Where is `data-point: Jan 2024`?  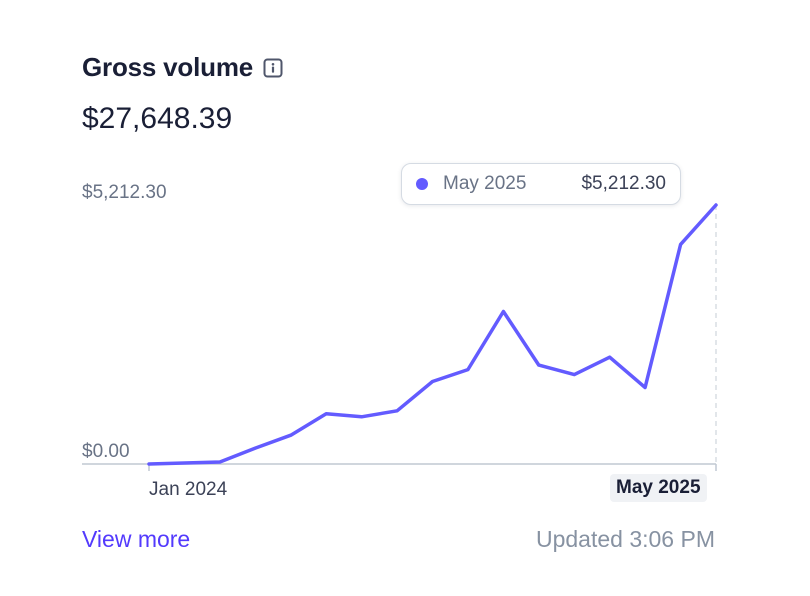 data-point: Jan 2024 is located at coordinates (149, 464).